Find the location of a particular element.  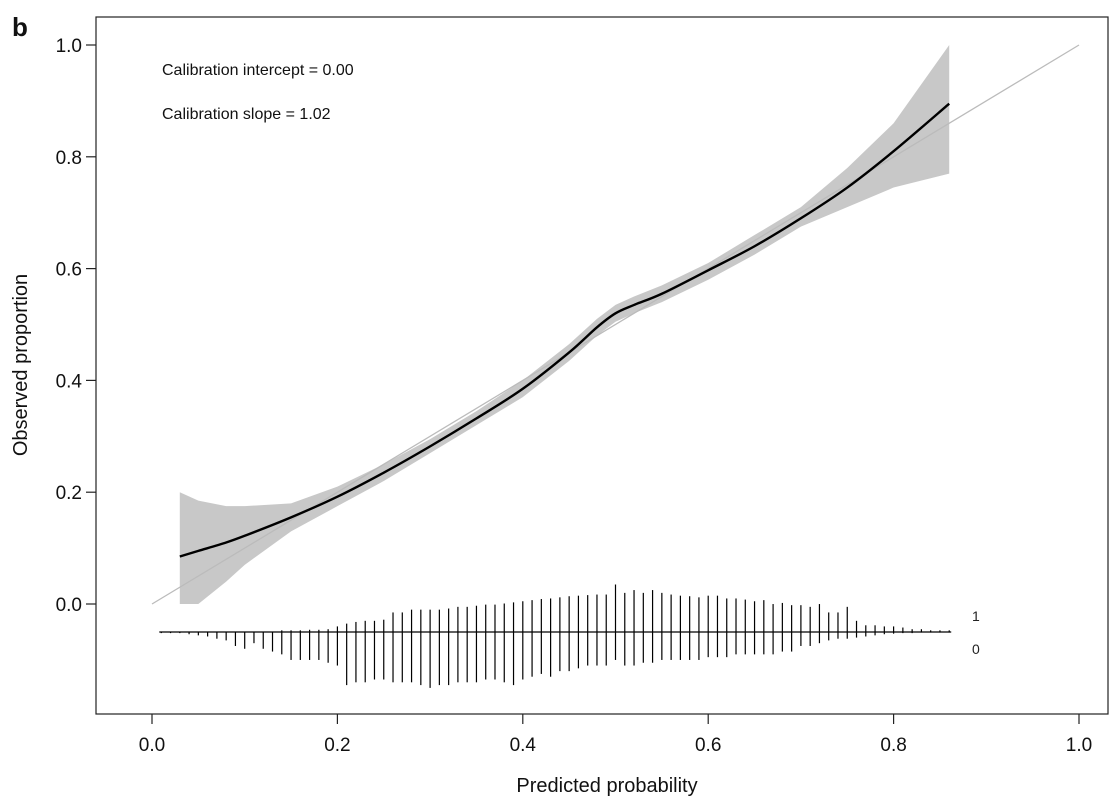

y-tick-label: 0.2 is located at coordinates (69, 493).